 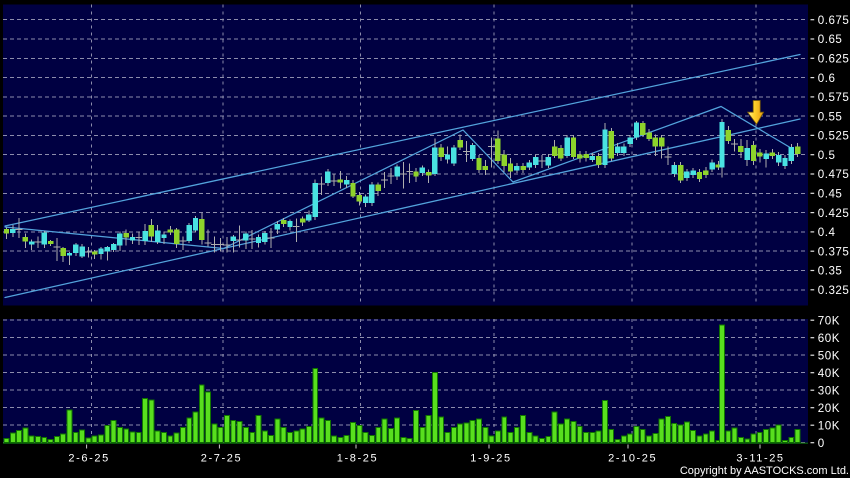 I want to click on svg-text: 0.475, so click(x=834, y=174).